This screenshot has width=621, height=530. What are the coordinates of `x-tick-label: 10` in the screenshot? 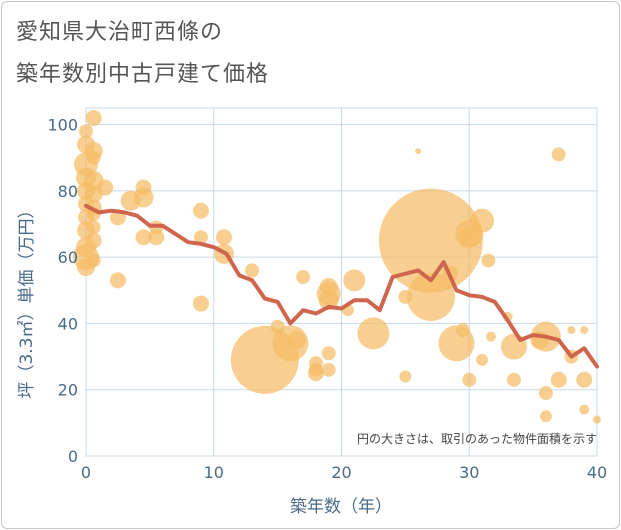 It's located at (214, 472).